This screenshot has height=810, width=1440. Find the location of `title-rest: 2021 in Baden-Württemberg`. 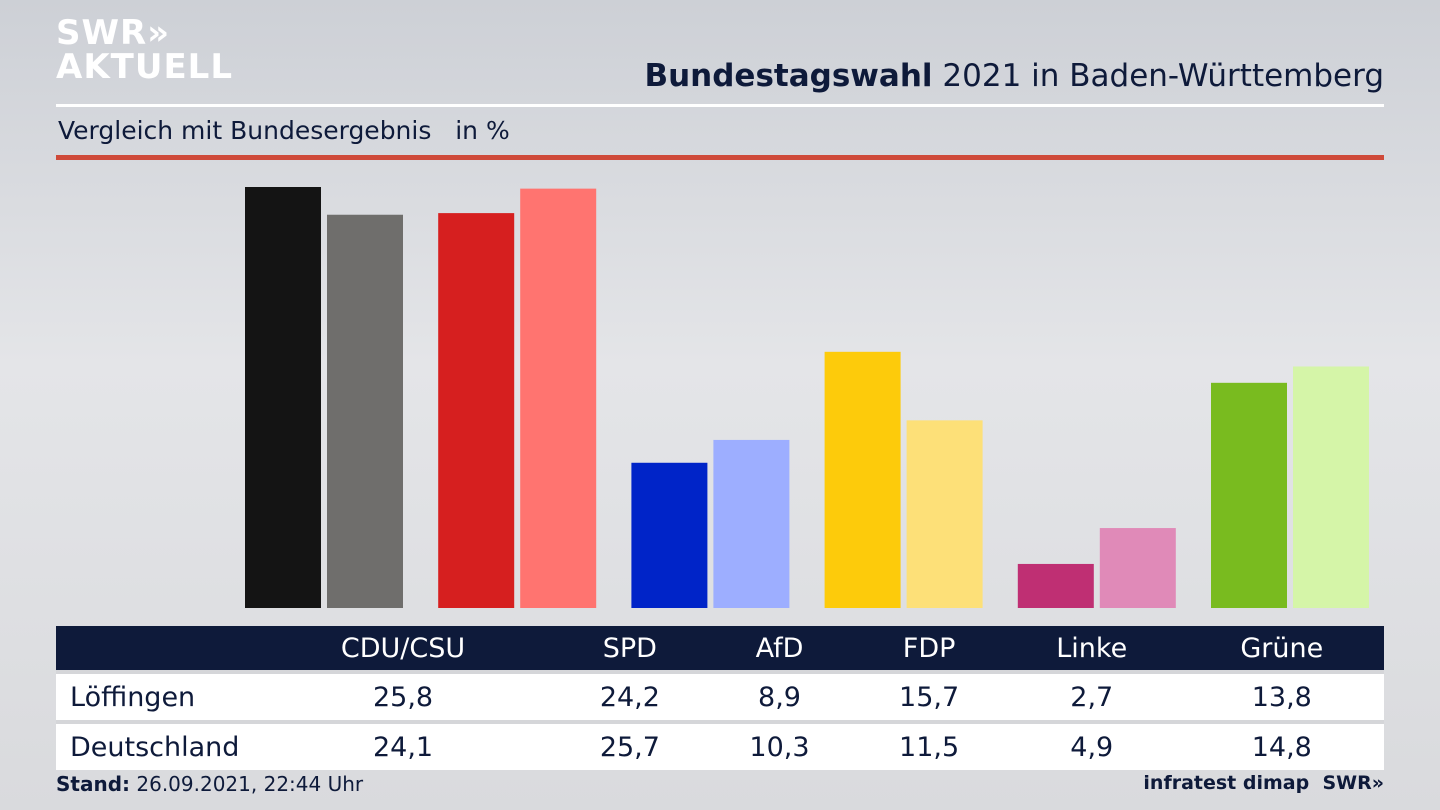

title-rest: 2021 in Baden-Württemberg is located at coordinates (1158, 76).